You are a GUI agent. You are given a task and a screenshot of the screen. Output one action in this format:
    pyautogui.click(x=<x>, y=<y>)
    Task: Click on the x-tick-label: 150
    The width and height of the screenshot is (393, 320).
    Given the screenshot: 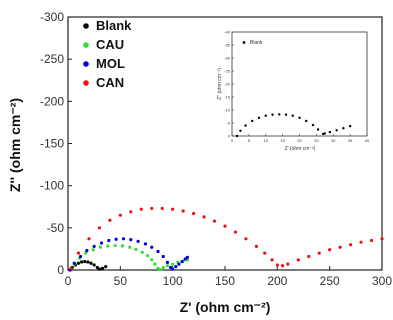 What is the action you would take?
    pyautogui.click(x=225, y=281)
    